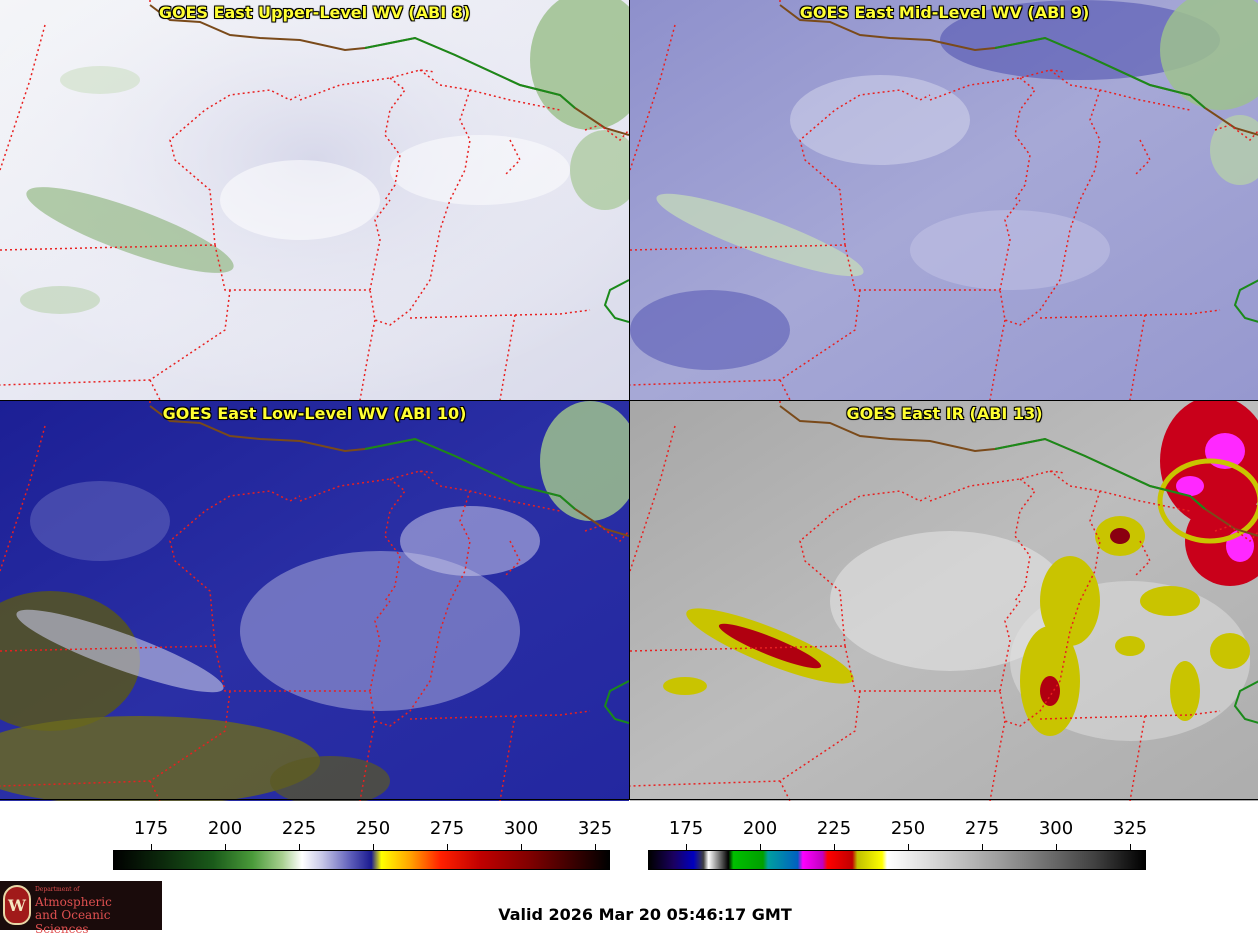 Image resolution: width=1258 pixels, height=936 pixels. Describe the element at coordinates (373, 828) in the screenshot. I see `wv-tick-label: 250` at that location.